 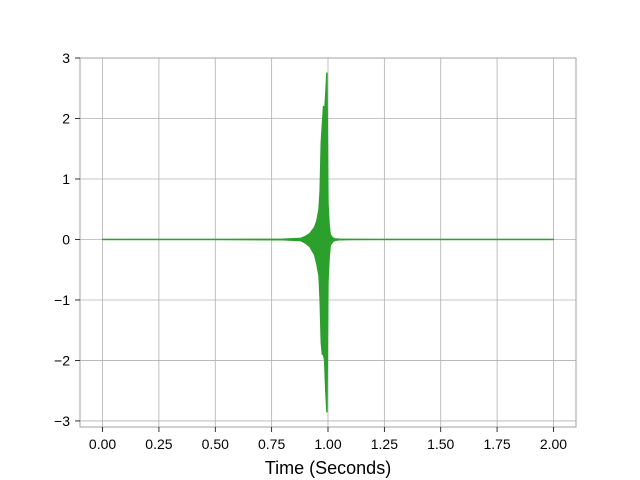 I want to click on x-tick-label: 0.75, so click(x=271, y=444).